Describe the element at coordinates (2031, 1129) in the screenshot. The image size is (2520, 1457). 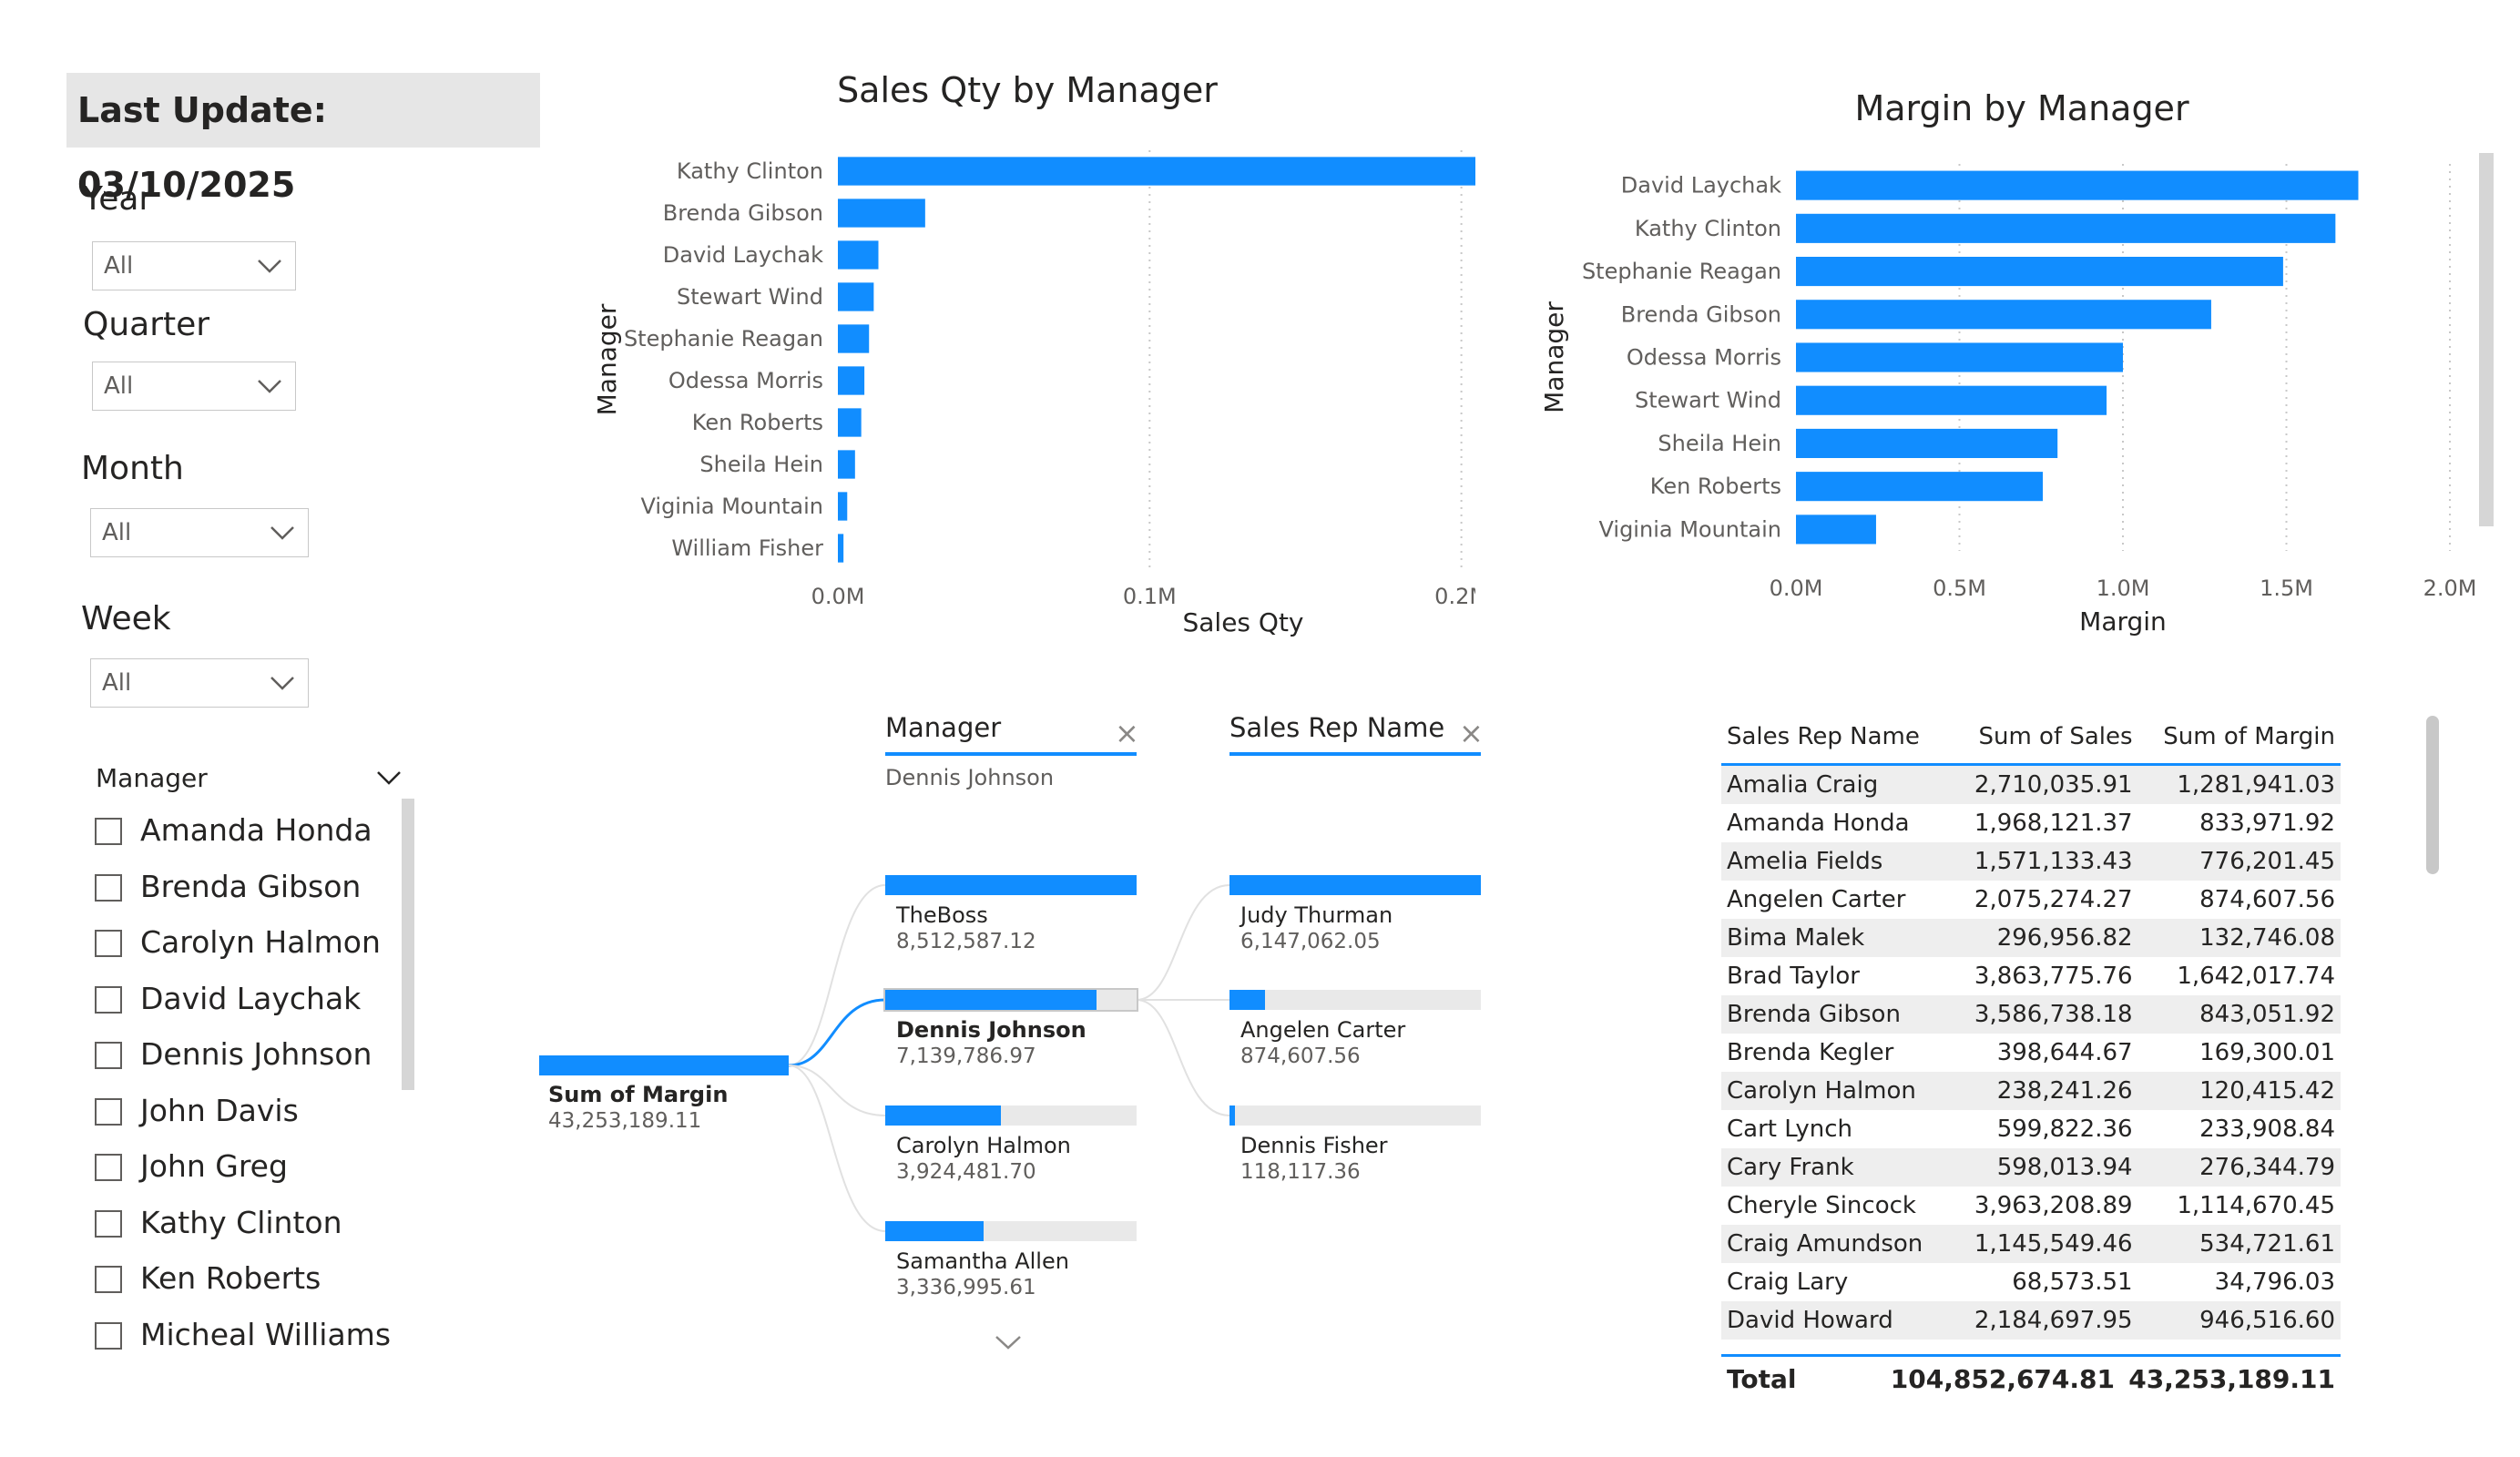
I see `table-row: Cart Lynch 599,822.36 233,908.84` at that location.